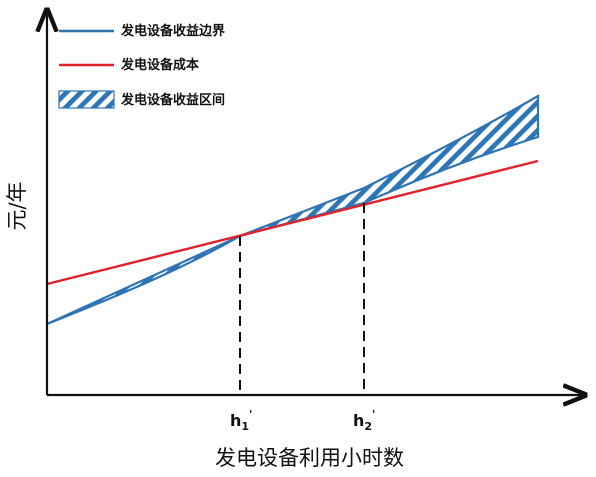  I want to click on x-axis-title: 发电设备利用小时数, so click(309, 458).